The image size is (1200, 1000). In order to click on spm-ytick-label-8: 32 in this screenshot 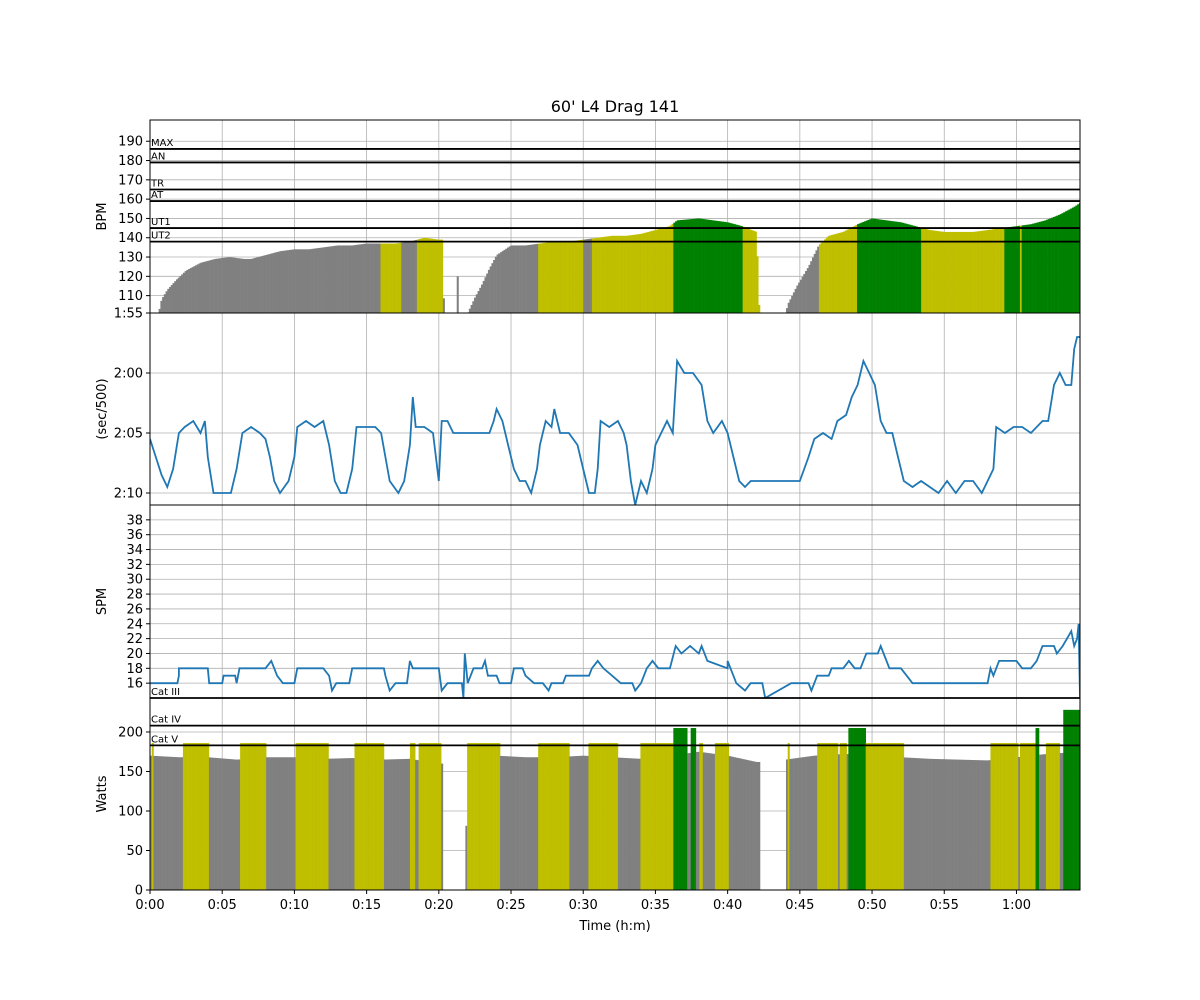, I will do `click(134, 565)`.